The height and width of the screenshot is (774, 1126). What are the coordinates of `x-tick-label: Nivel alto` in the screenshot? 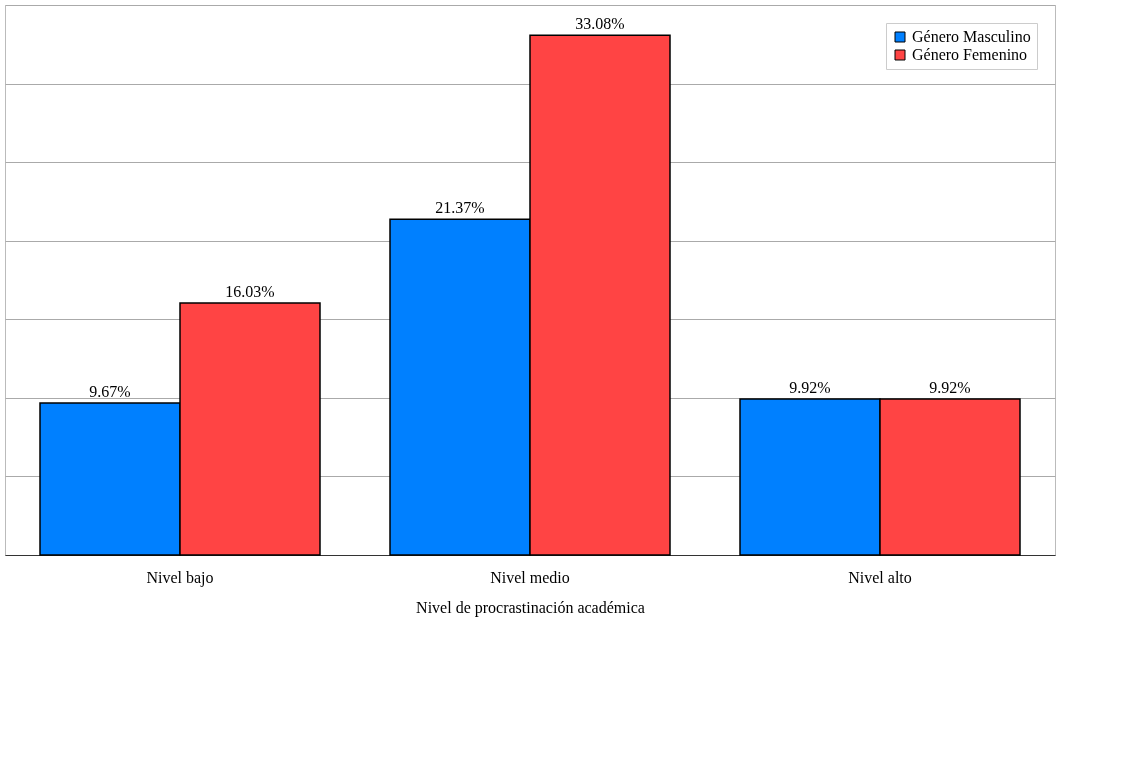 It's located at (880, 577).